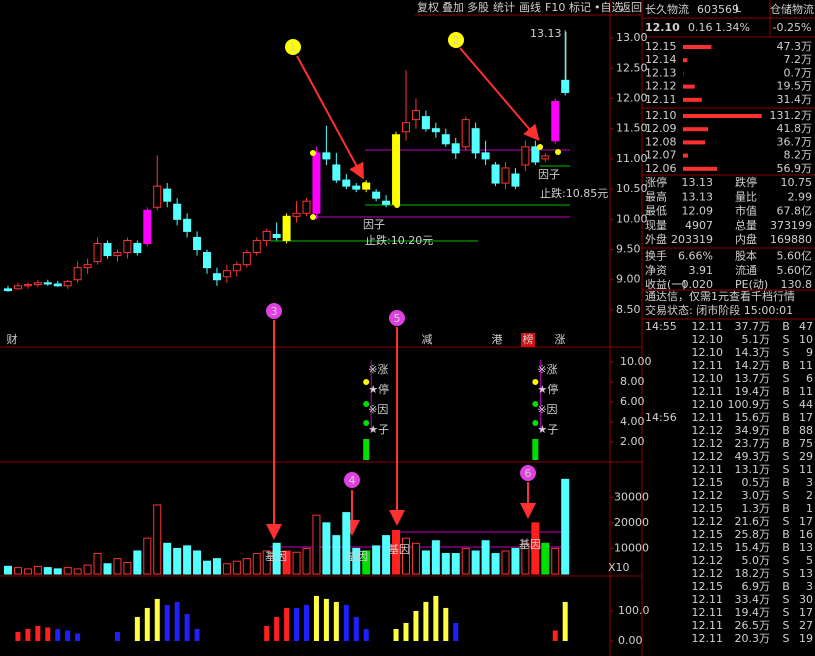 This screenshot has height=656, width=815. Describe the element at coordinates (555, 7) in the screenshot. I see `toolbar-button: F10` at that location.